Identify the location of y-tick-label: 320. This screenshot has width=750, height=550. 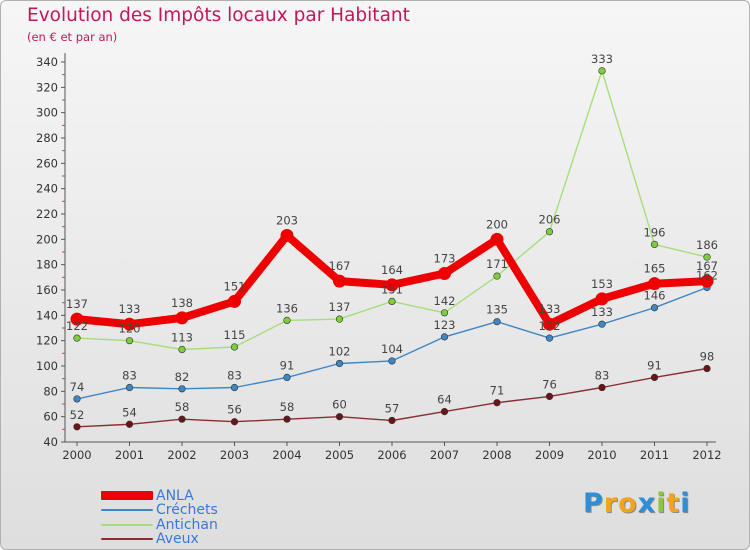
(47, 87).